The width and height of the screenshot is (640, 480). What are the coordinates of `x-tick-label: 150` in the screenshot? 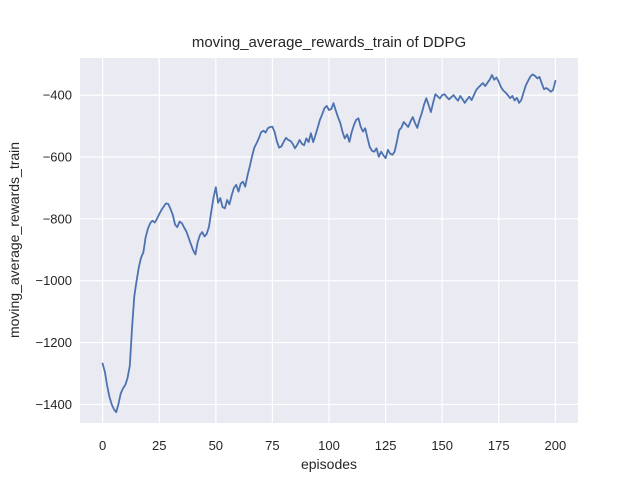 It's located at (442, 445).